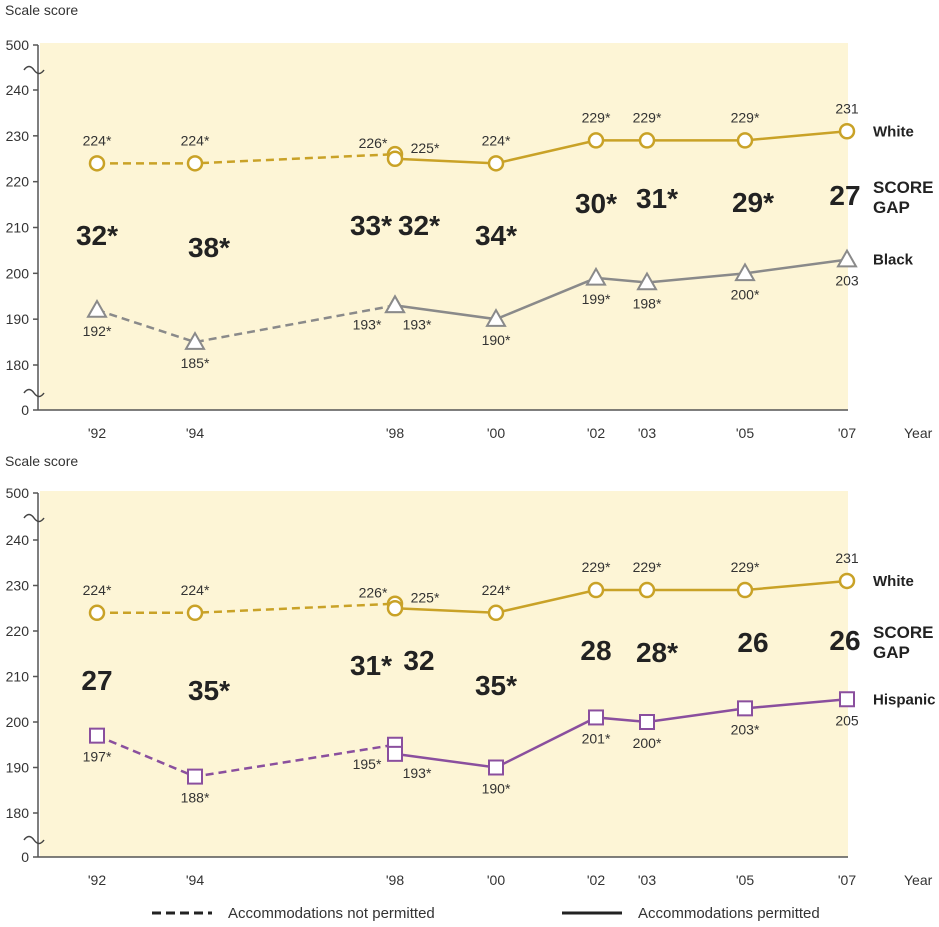 The width and height of the screenshot is (939, 927). I want to click on y-tick-label: 0, so click(25, 410).